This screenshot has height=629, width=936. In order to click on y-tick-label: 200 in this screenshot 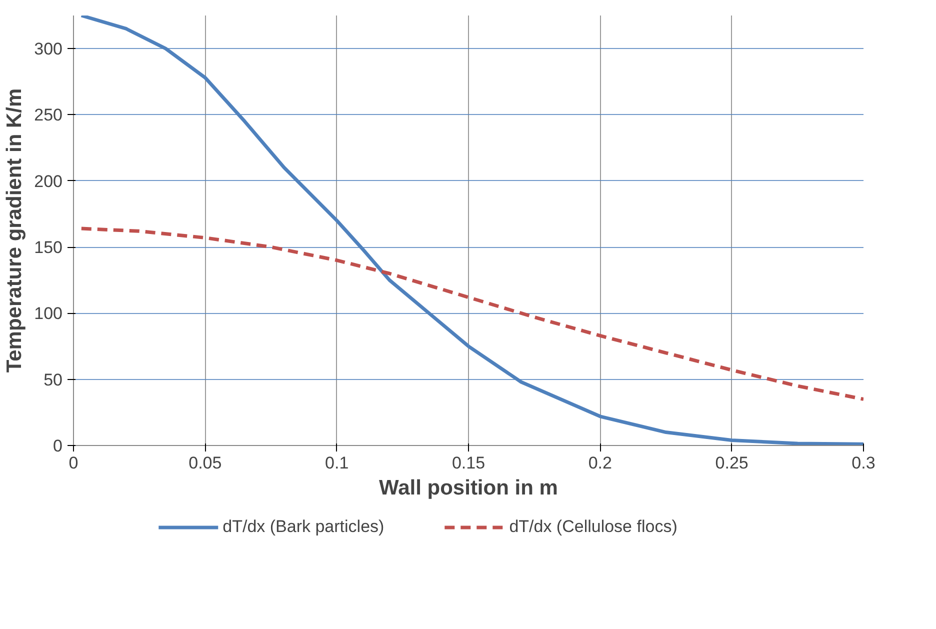, I will do `click(48, 181)`.